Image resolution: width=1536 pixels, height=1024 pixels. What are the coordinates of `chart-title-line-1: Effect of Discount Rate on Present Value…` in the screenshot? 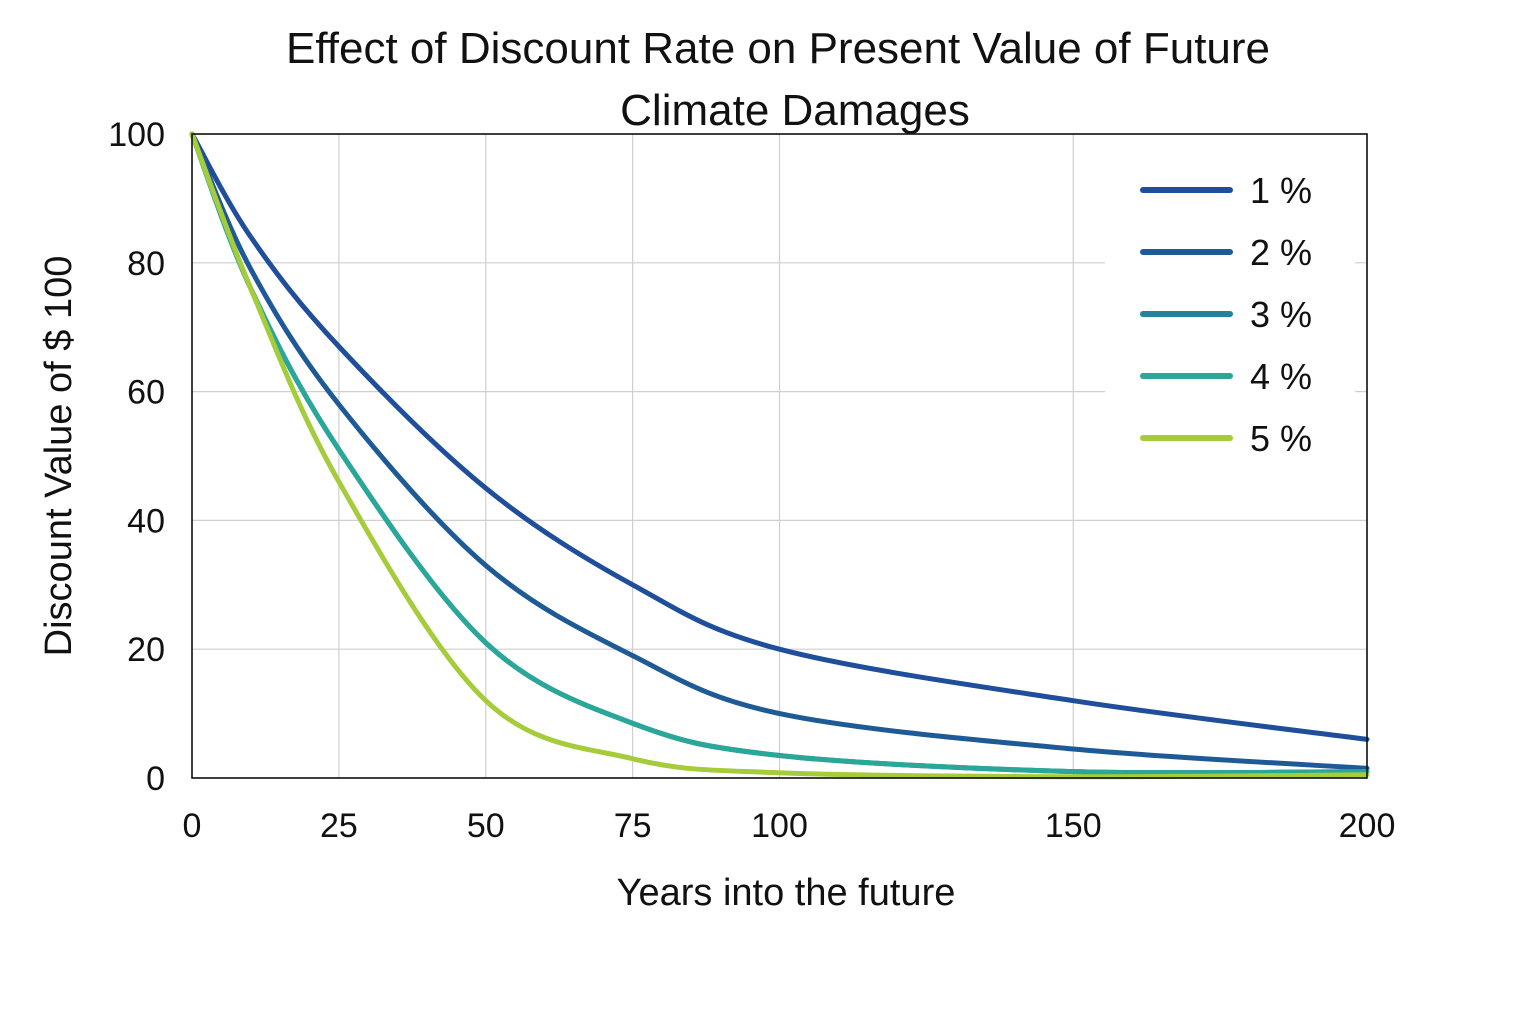 It's located at (778, 48).